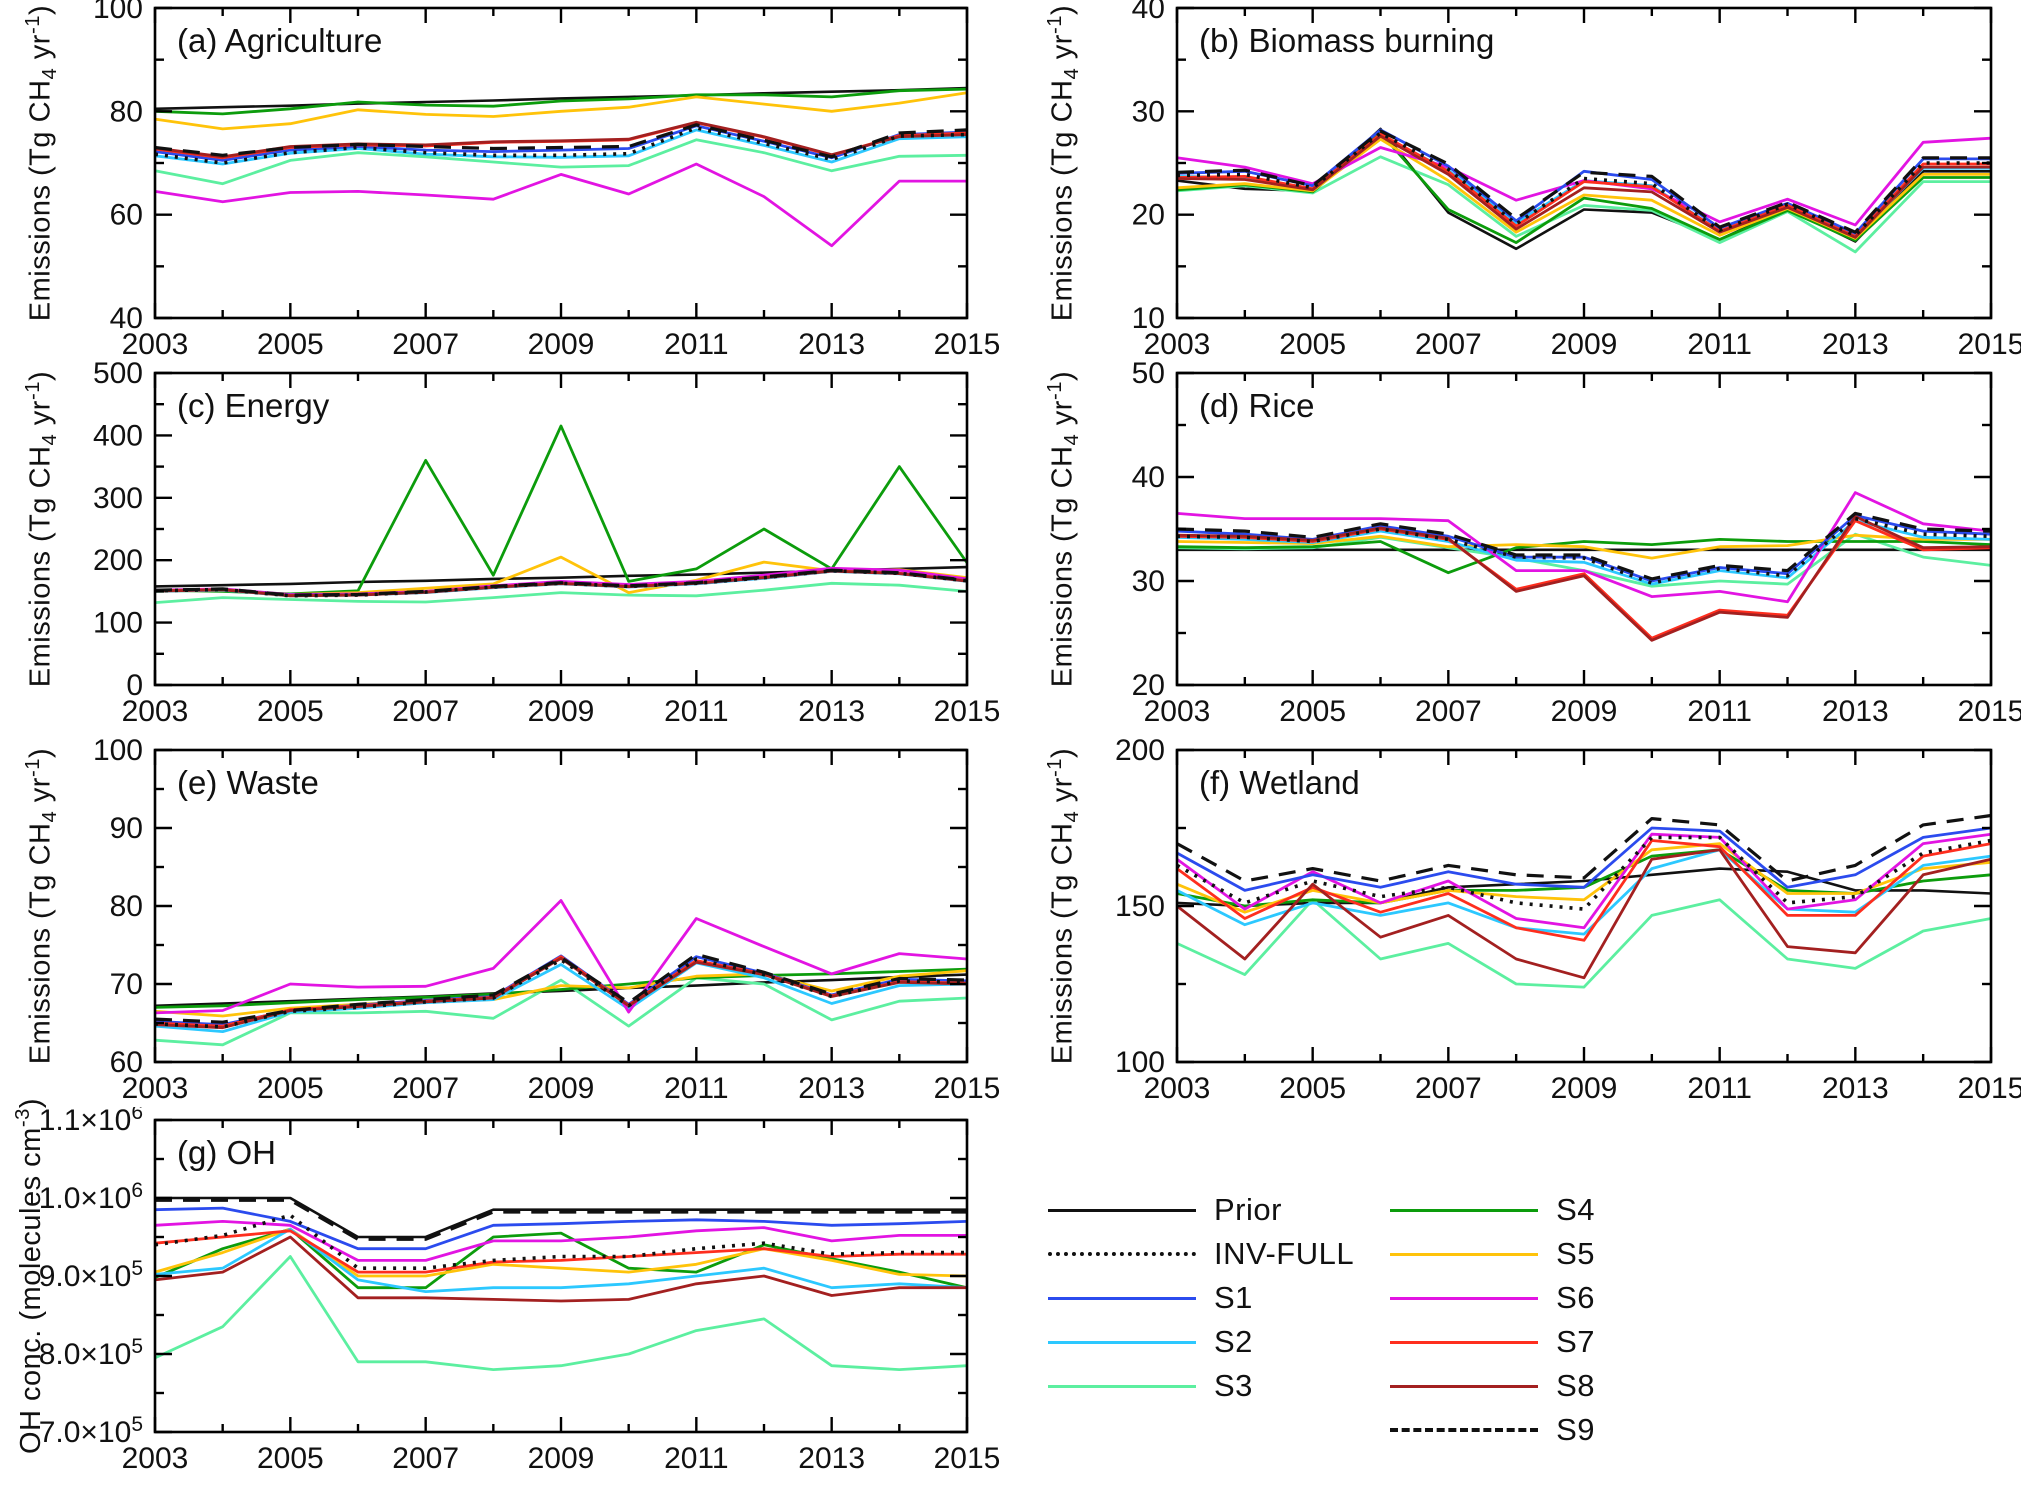  What do you see at coordinates (41, 529) in the screenshot?
I see `y-axis-label-c: Emissions (Tg CH4 yr-1)` at bounding box center [41, 529].